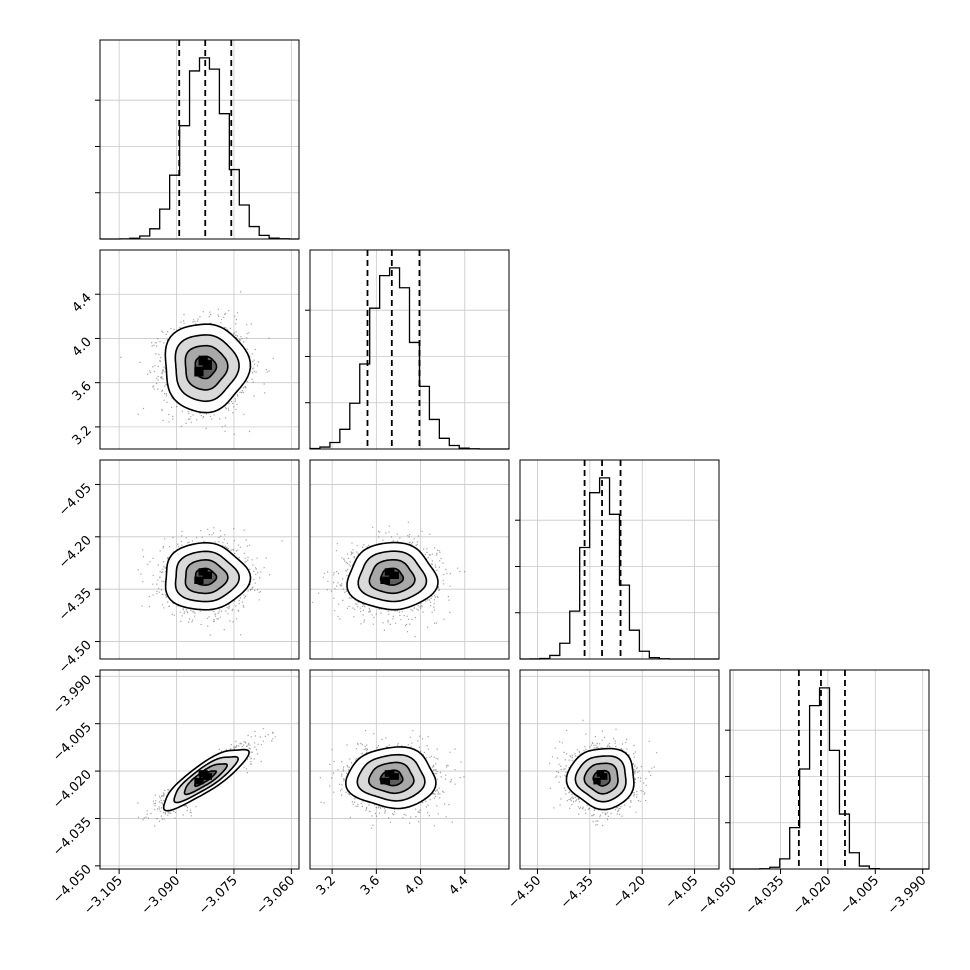 The width and height of the screenshot is (970, 970). I want to click on x-tick-label: −4.020, so click(812, 895).